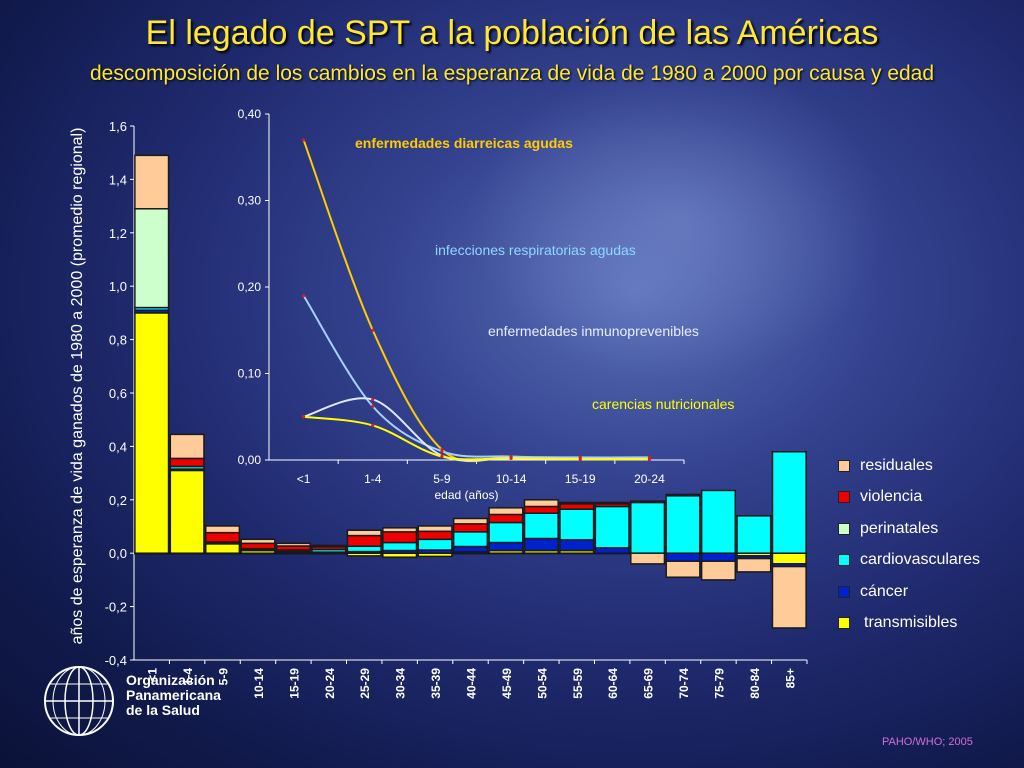 This screenshot has height=768, width=1024. I want to click on legend-item-cancer: cáncer, so click(873, 592).